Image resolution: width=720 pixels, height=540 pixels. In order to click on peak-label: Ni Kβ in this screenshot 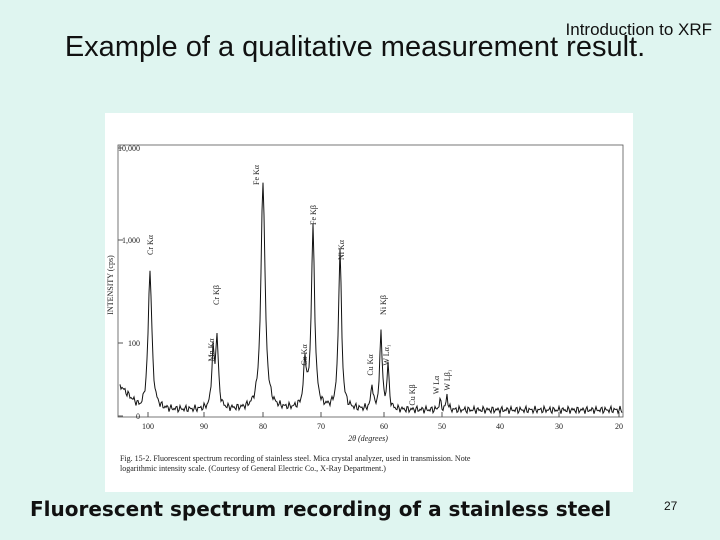, I will do `click(383, 305)`.